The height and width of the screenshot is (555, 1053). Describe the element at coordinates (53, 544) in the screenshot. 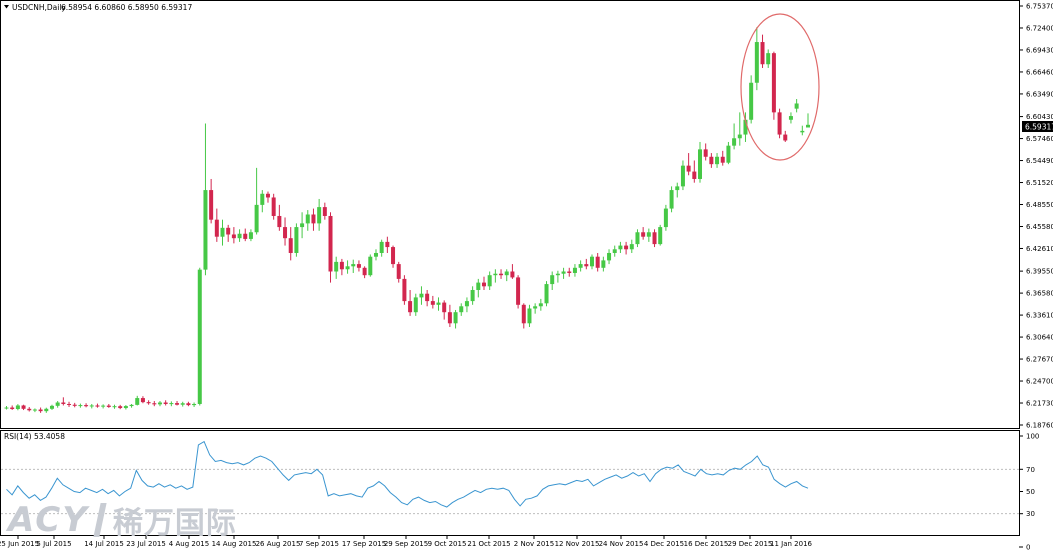

I see `date-tick-label: 5 Jul 2015` at that location.